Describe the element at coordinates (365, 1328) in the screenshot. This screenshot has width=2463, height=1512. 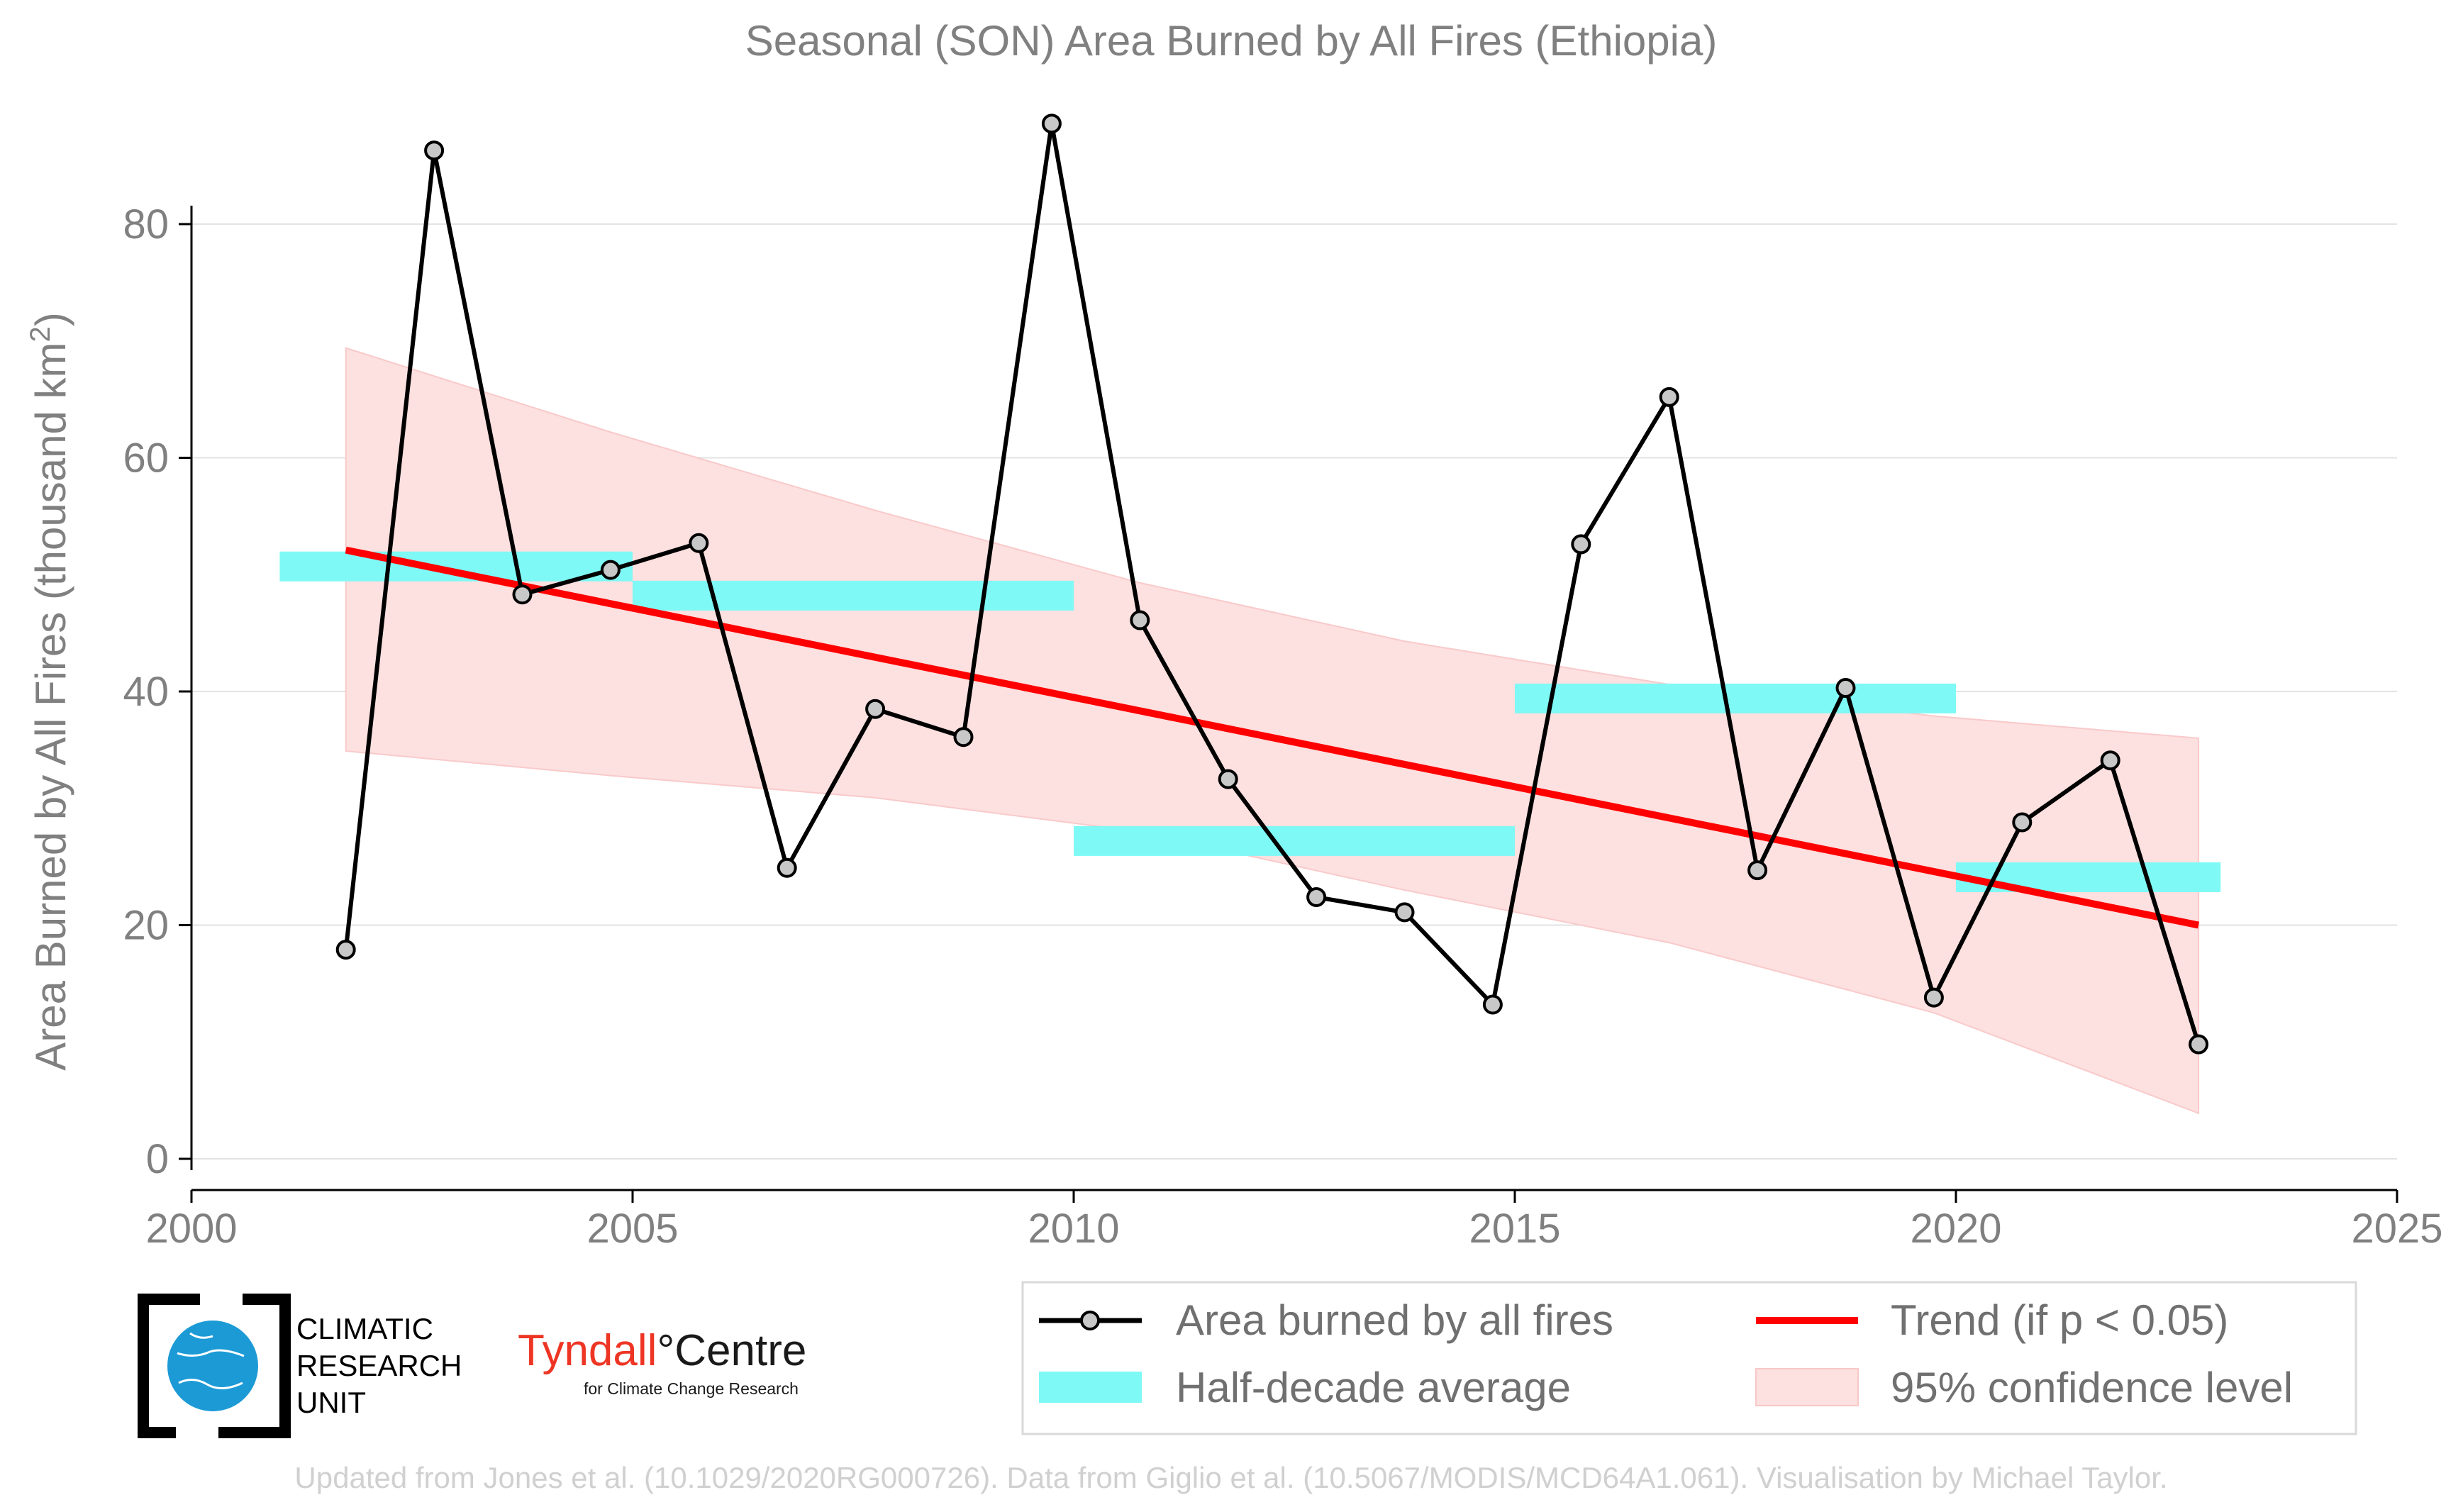
I see `cru-logo-line1: CLIMATIC` at that location.